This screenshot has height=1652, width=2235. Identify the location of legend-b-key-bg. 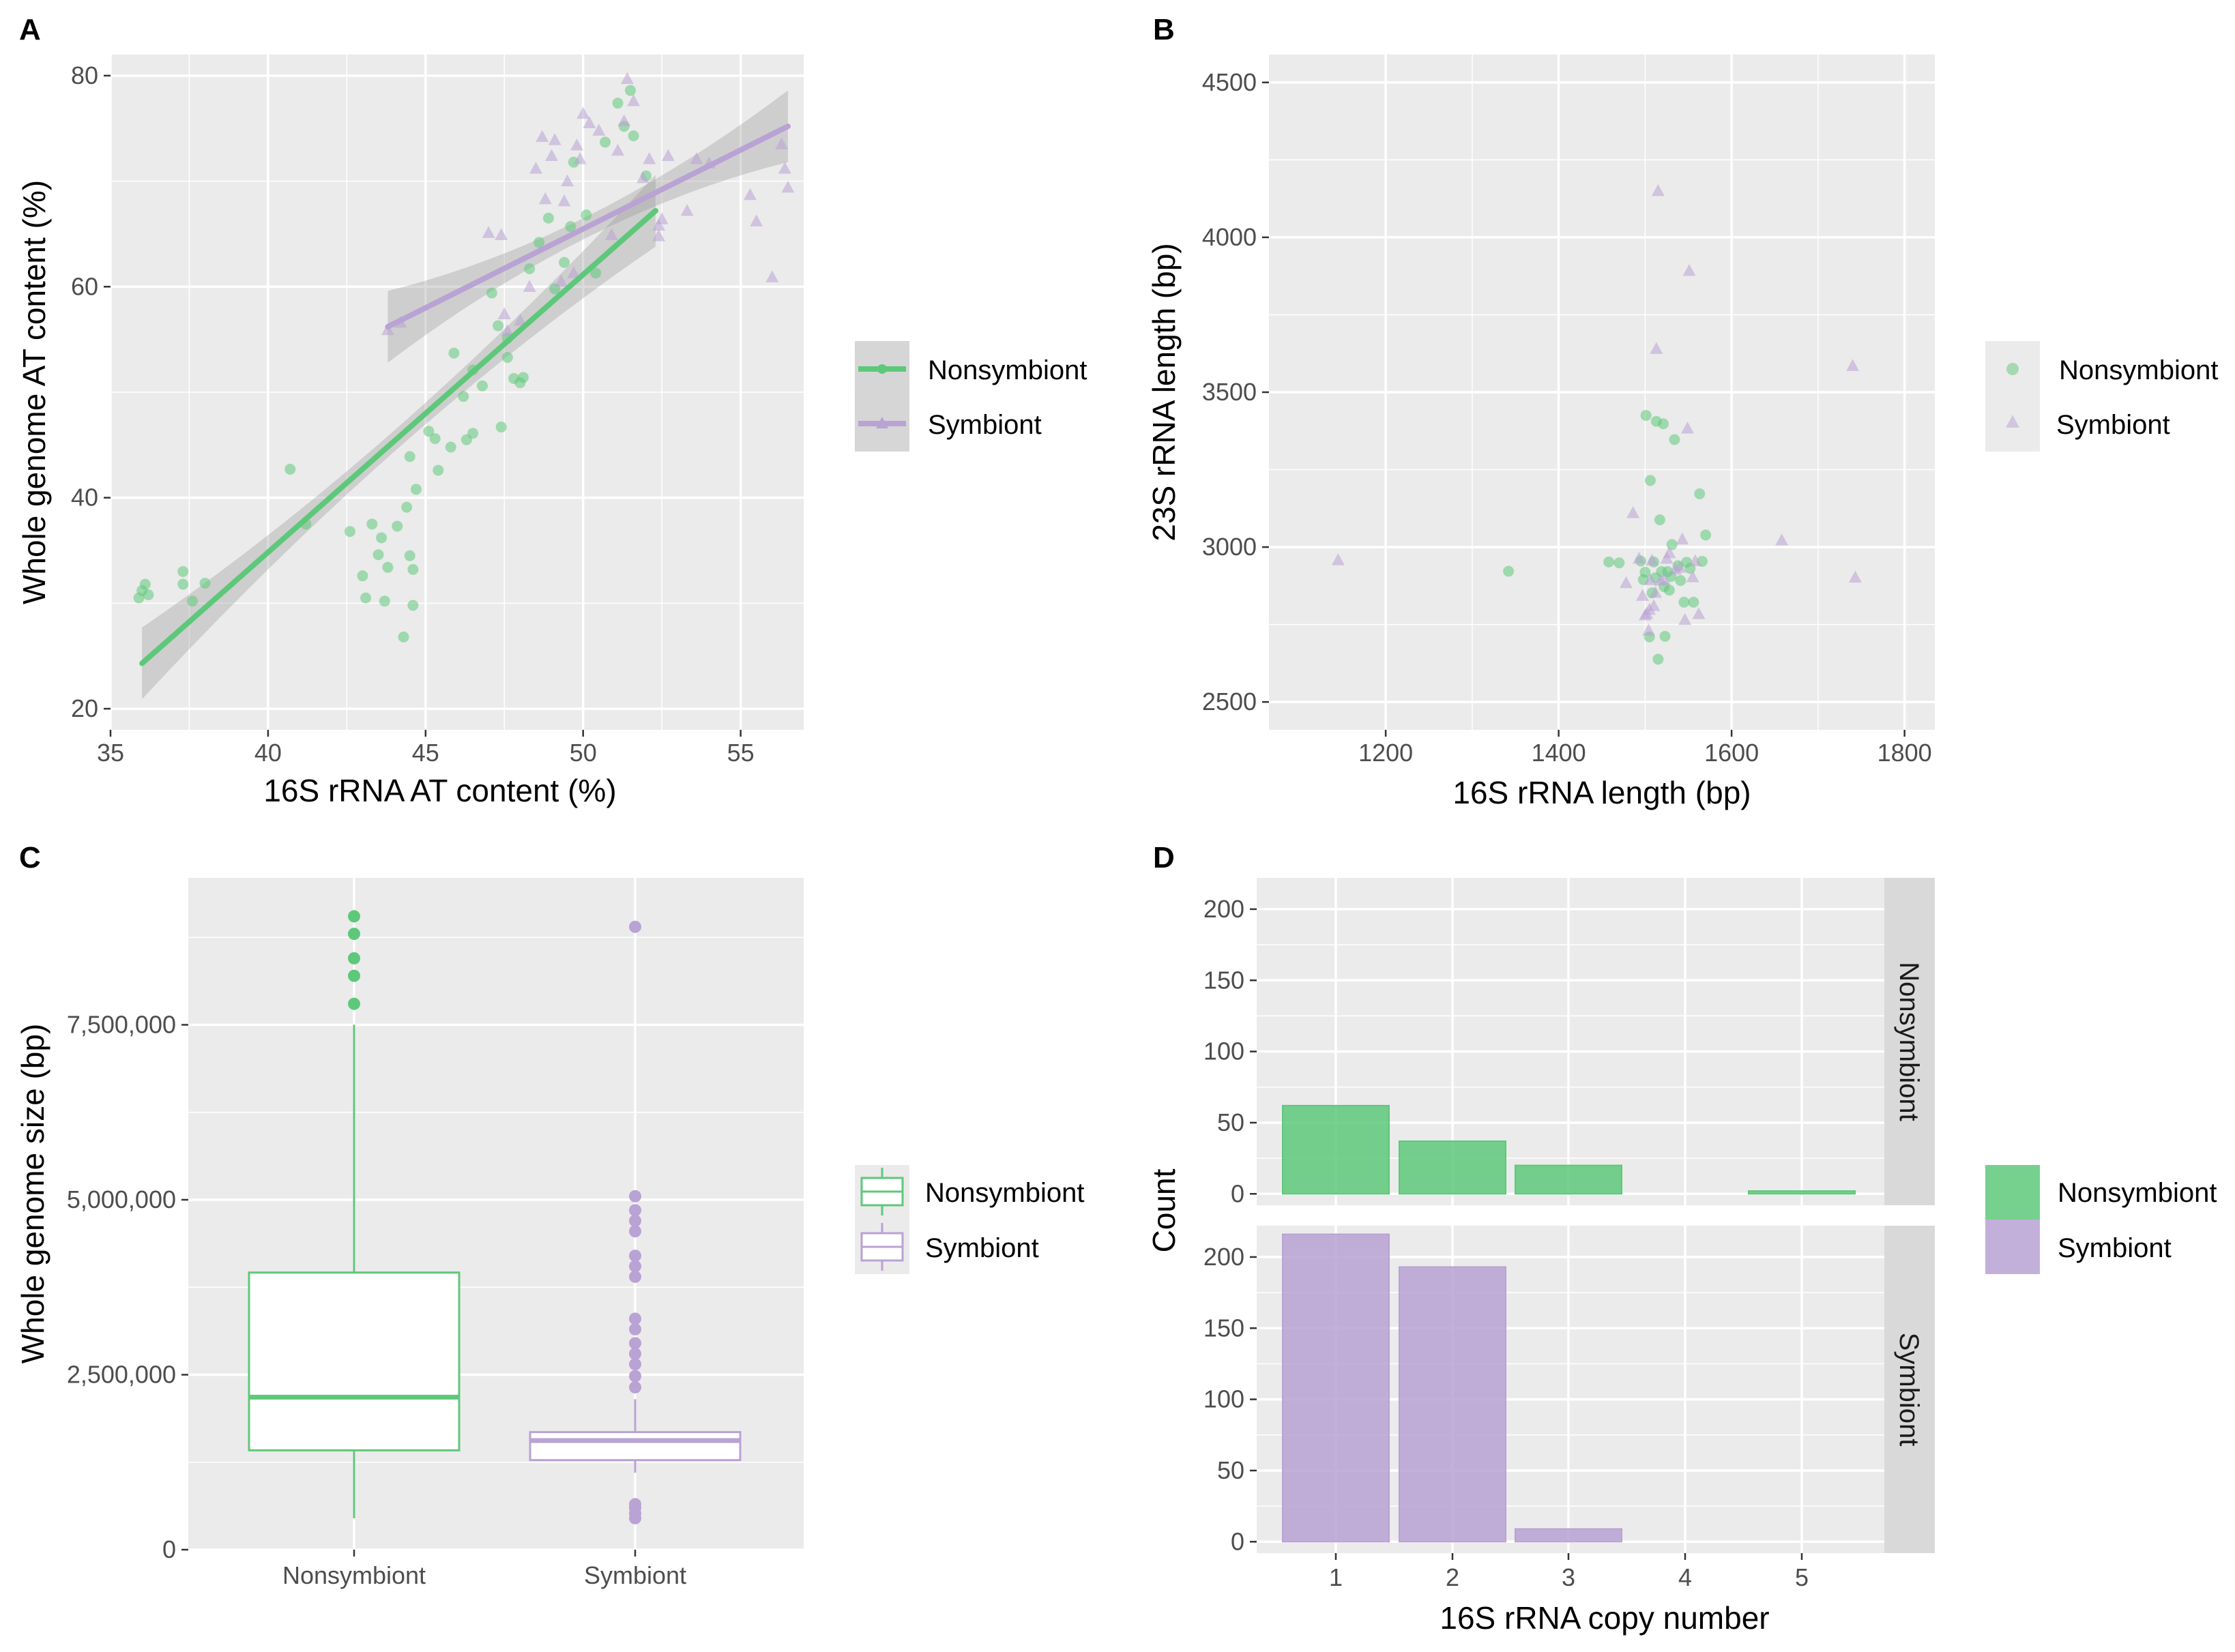
(2013, 396).